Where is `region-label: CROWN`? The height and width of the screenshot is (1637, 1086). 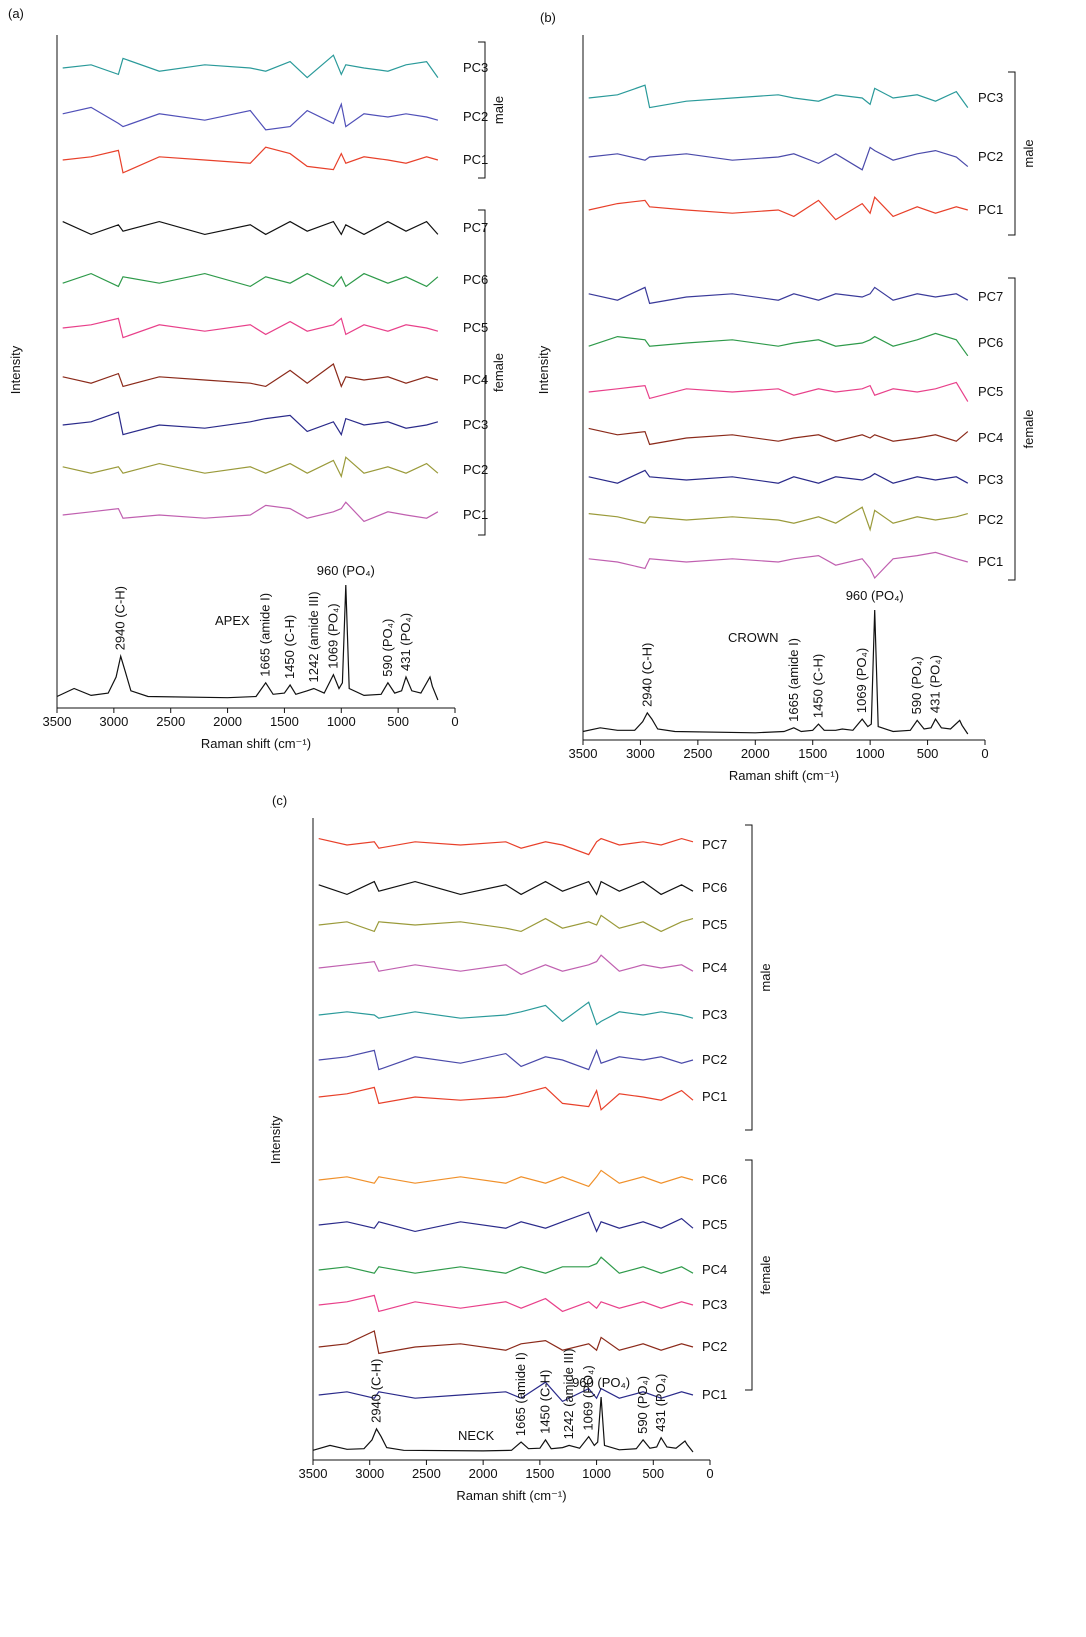
region-label: CROWN is located at coordinates (753, 637).